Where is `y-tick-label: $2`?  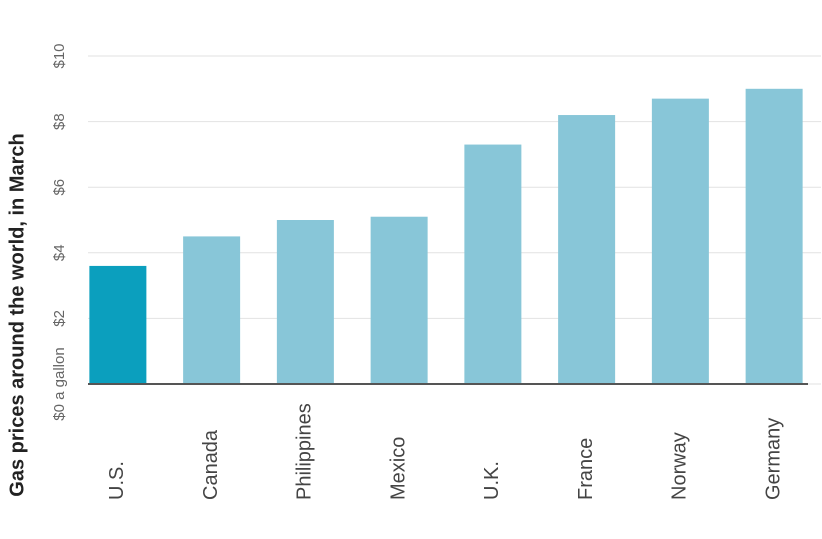 y-tick-label: $2 is located at coordinates (59, 318).